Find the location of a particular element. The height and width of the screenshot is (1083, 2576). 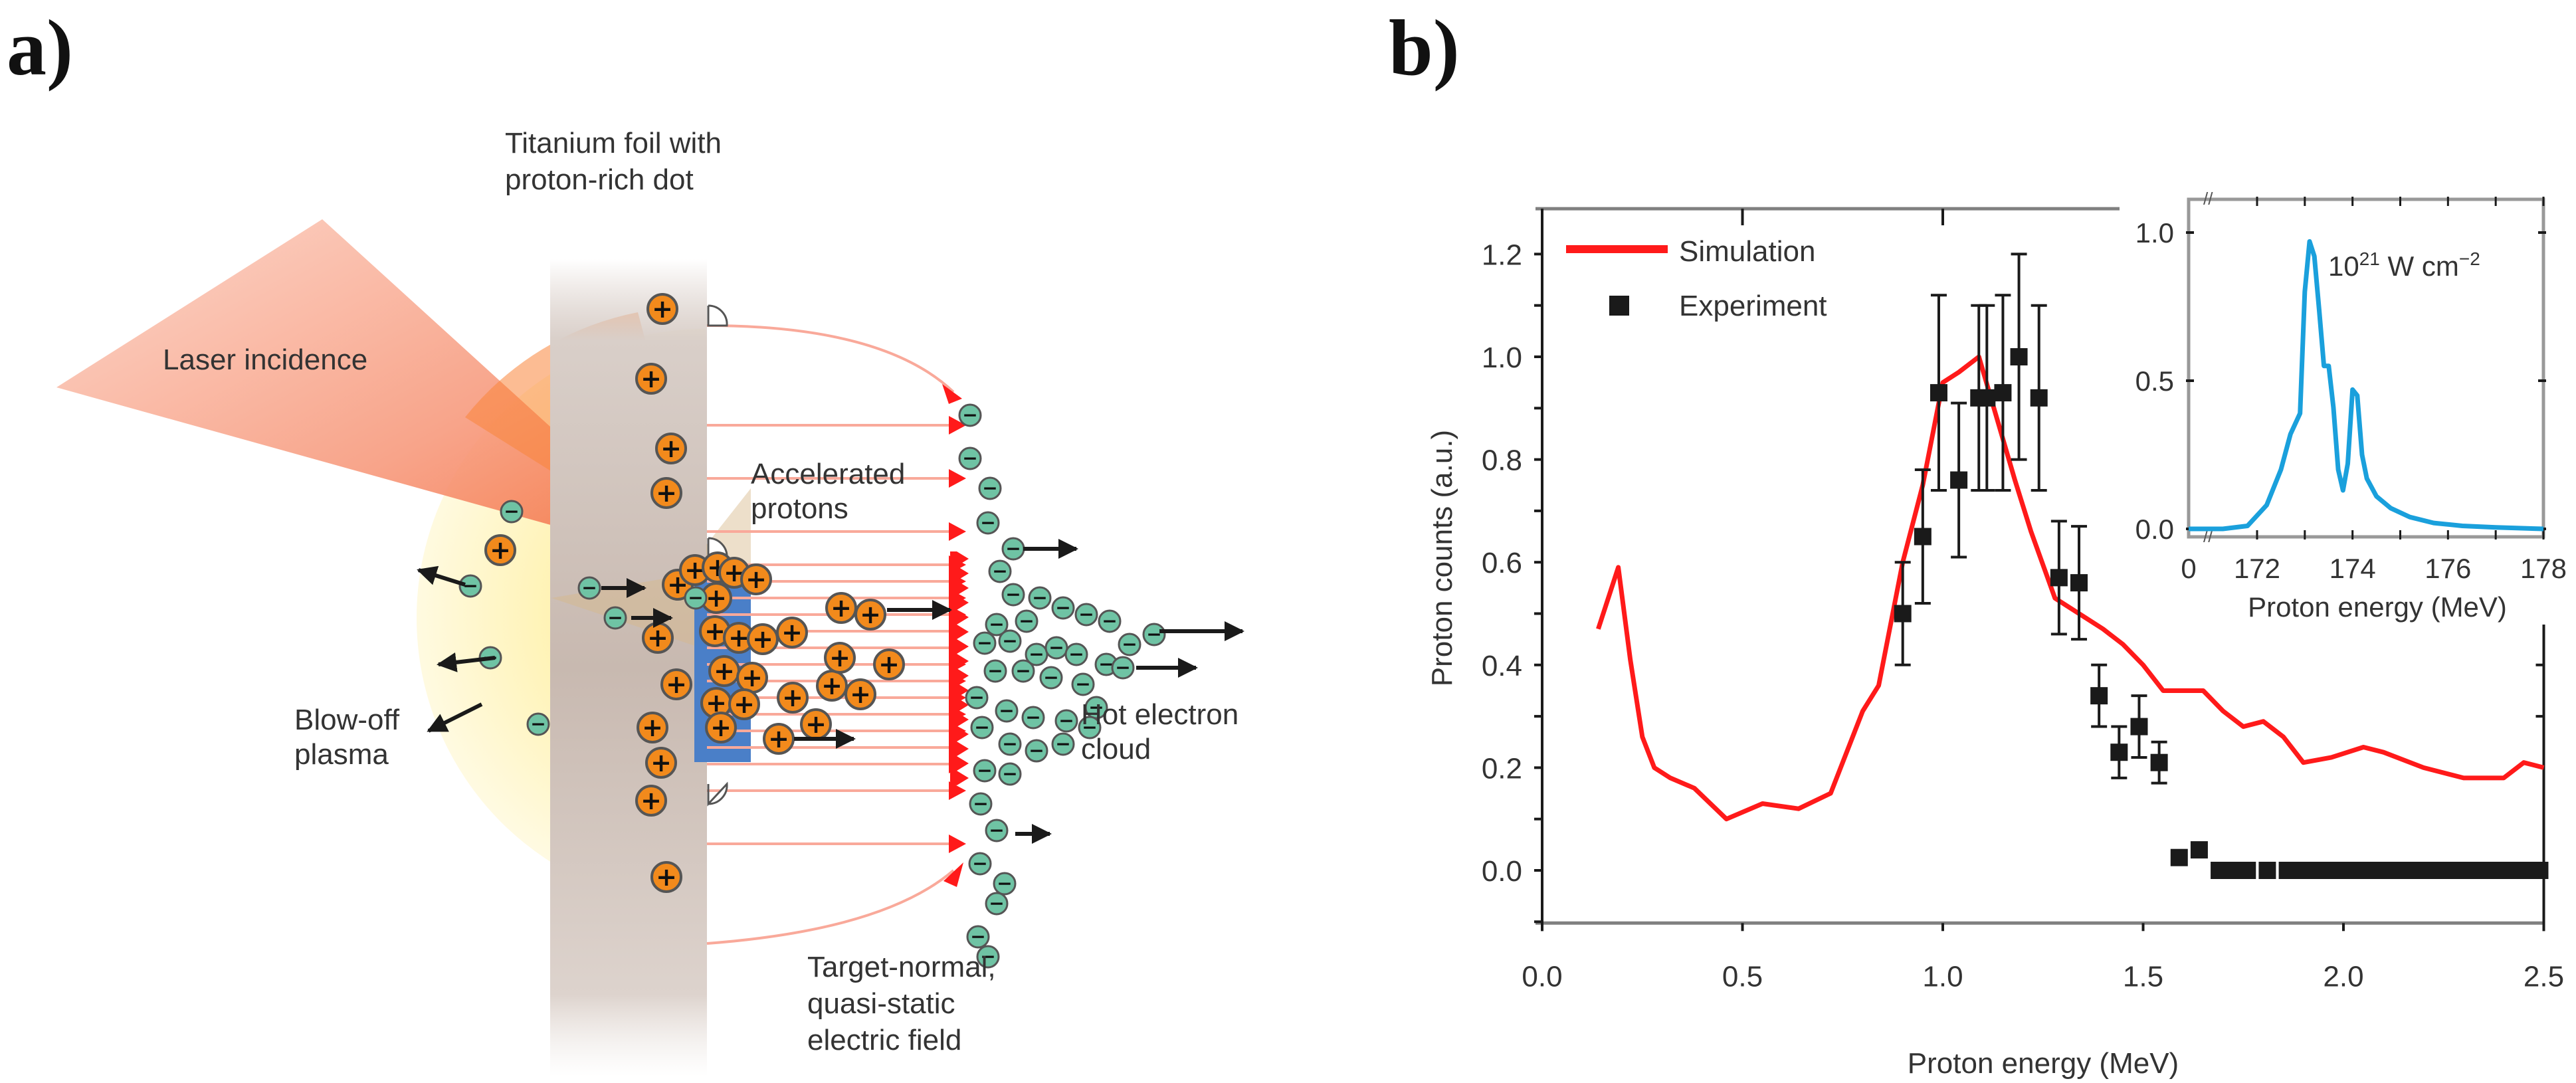

inset-annotation: 1021 W cm−2 is located at coordinates (2404, 265).